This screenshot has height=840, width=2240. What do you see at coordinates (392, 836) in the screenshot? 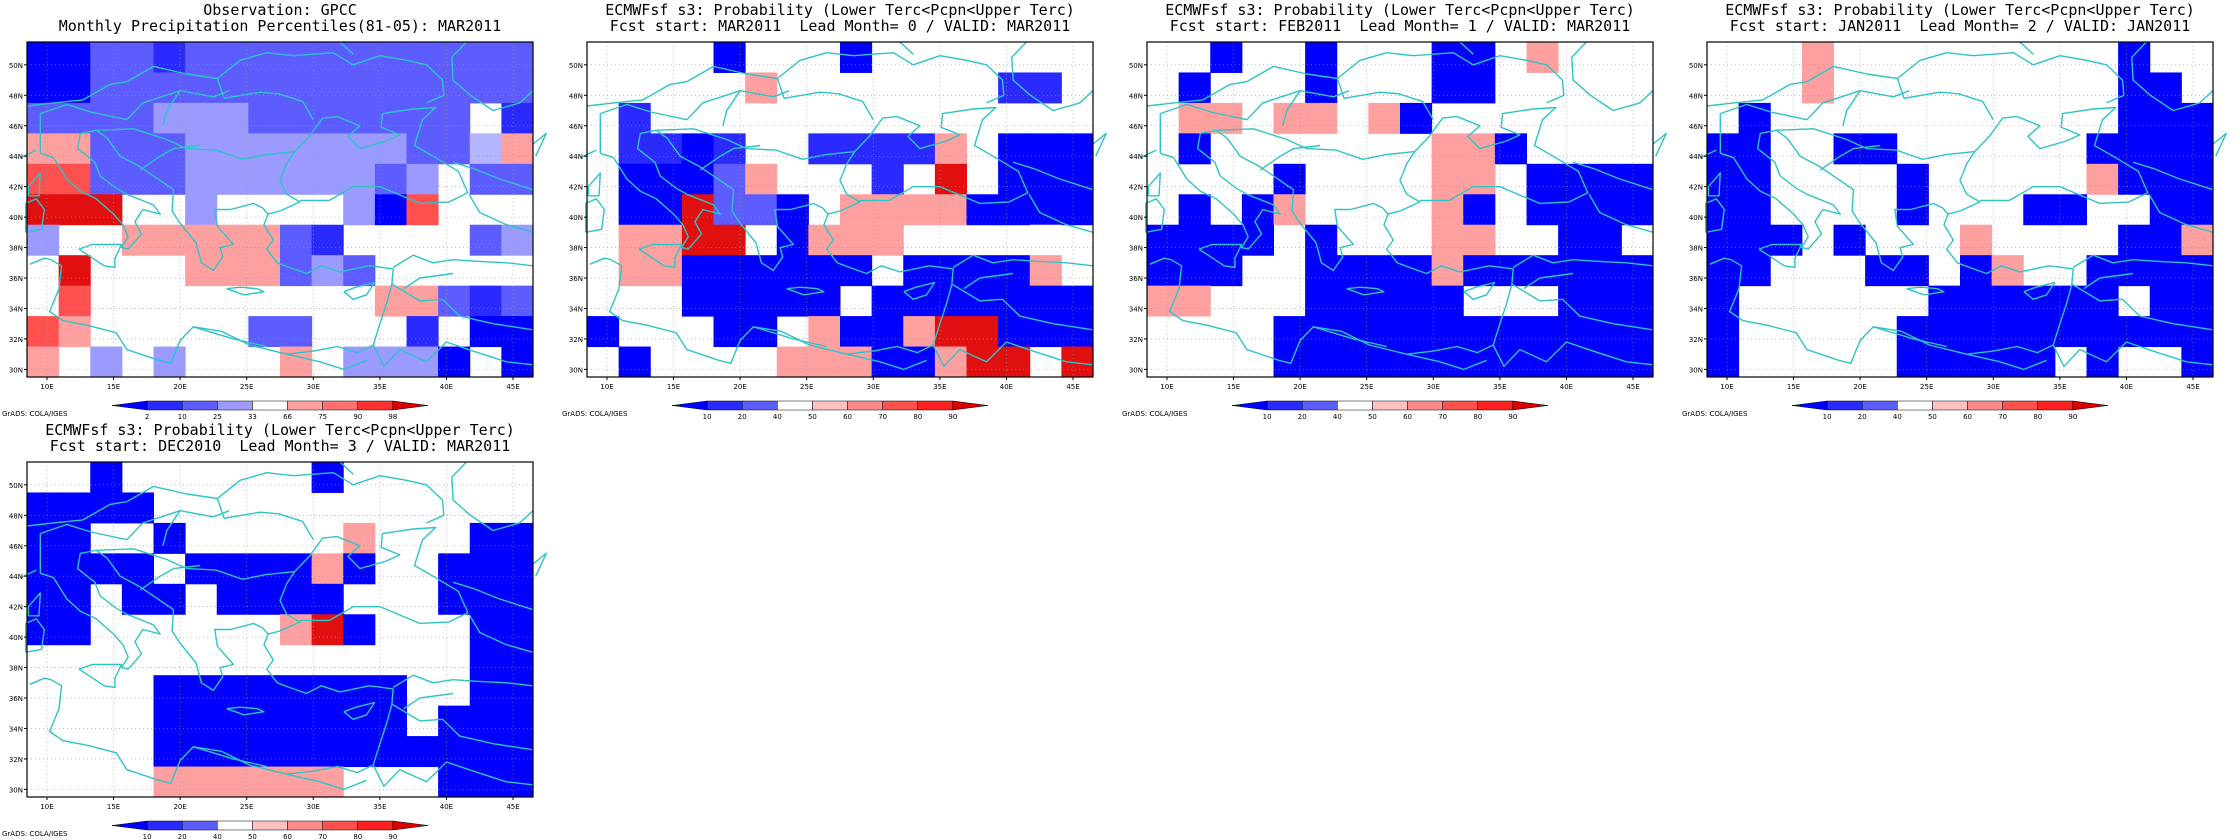
I see `colorbar-label: 90` at bounding box center [392, 836].